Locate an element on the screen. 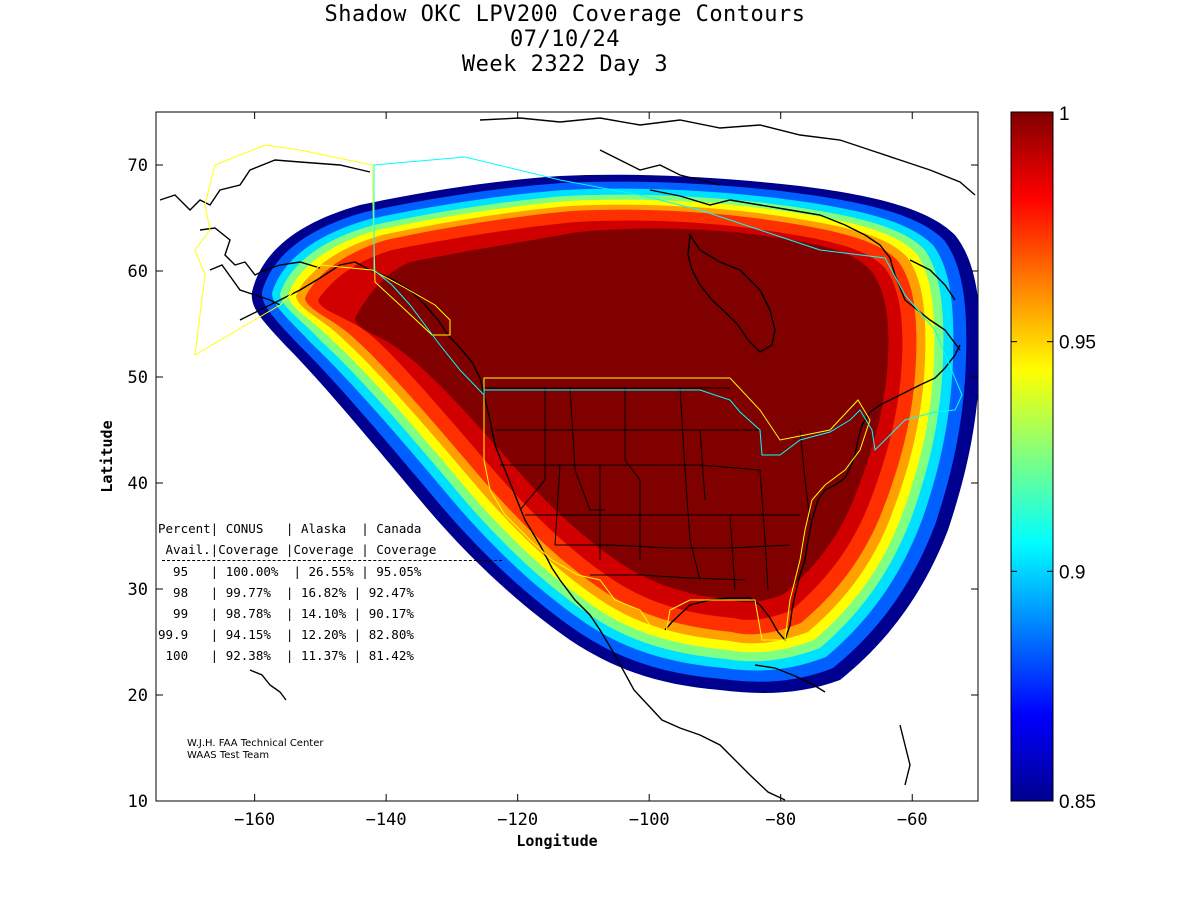  colorbar is located at coordinates (1032, 456).